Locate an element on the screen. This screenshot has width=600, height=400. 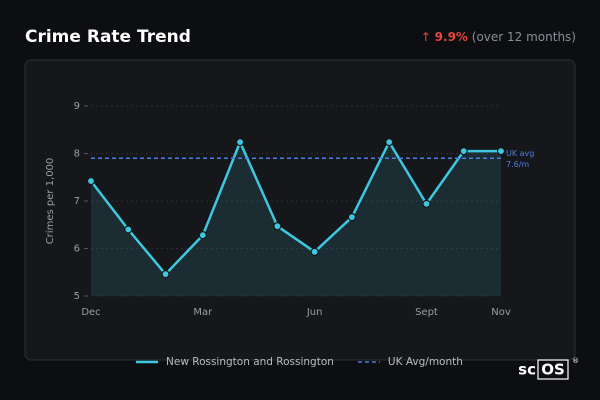
change-summary: ↑ 9.9% (over 12 months) is located at coordinates (498, 37).